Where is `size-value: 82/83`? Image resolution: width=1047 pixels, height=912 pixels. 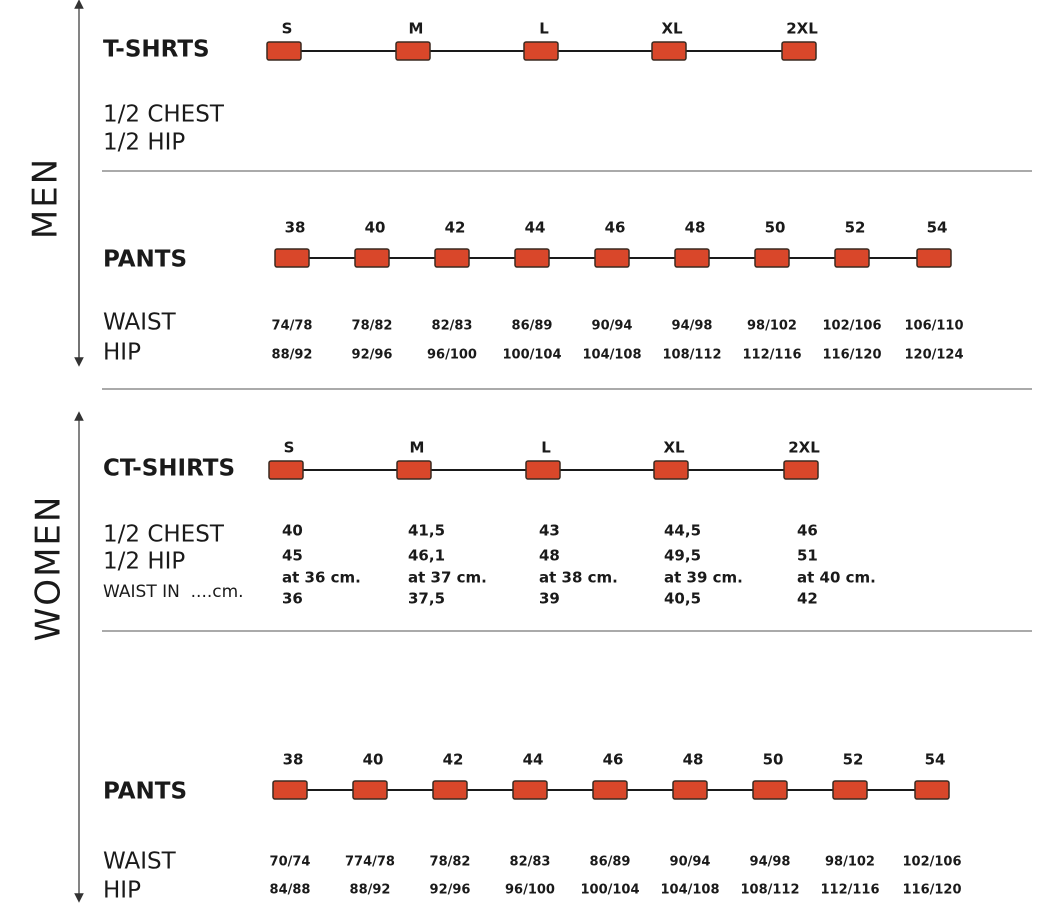
size-value: 82/83 is located at coordinates (452, 326).